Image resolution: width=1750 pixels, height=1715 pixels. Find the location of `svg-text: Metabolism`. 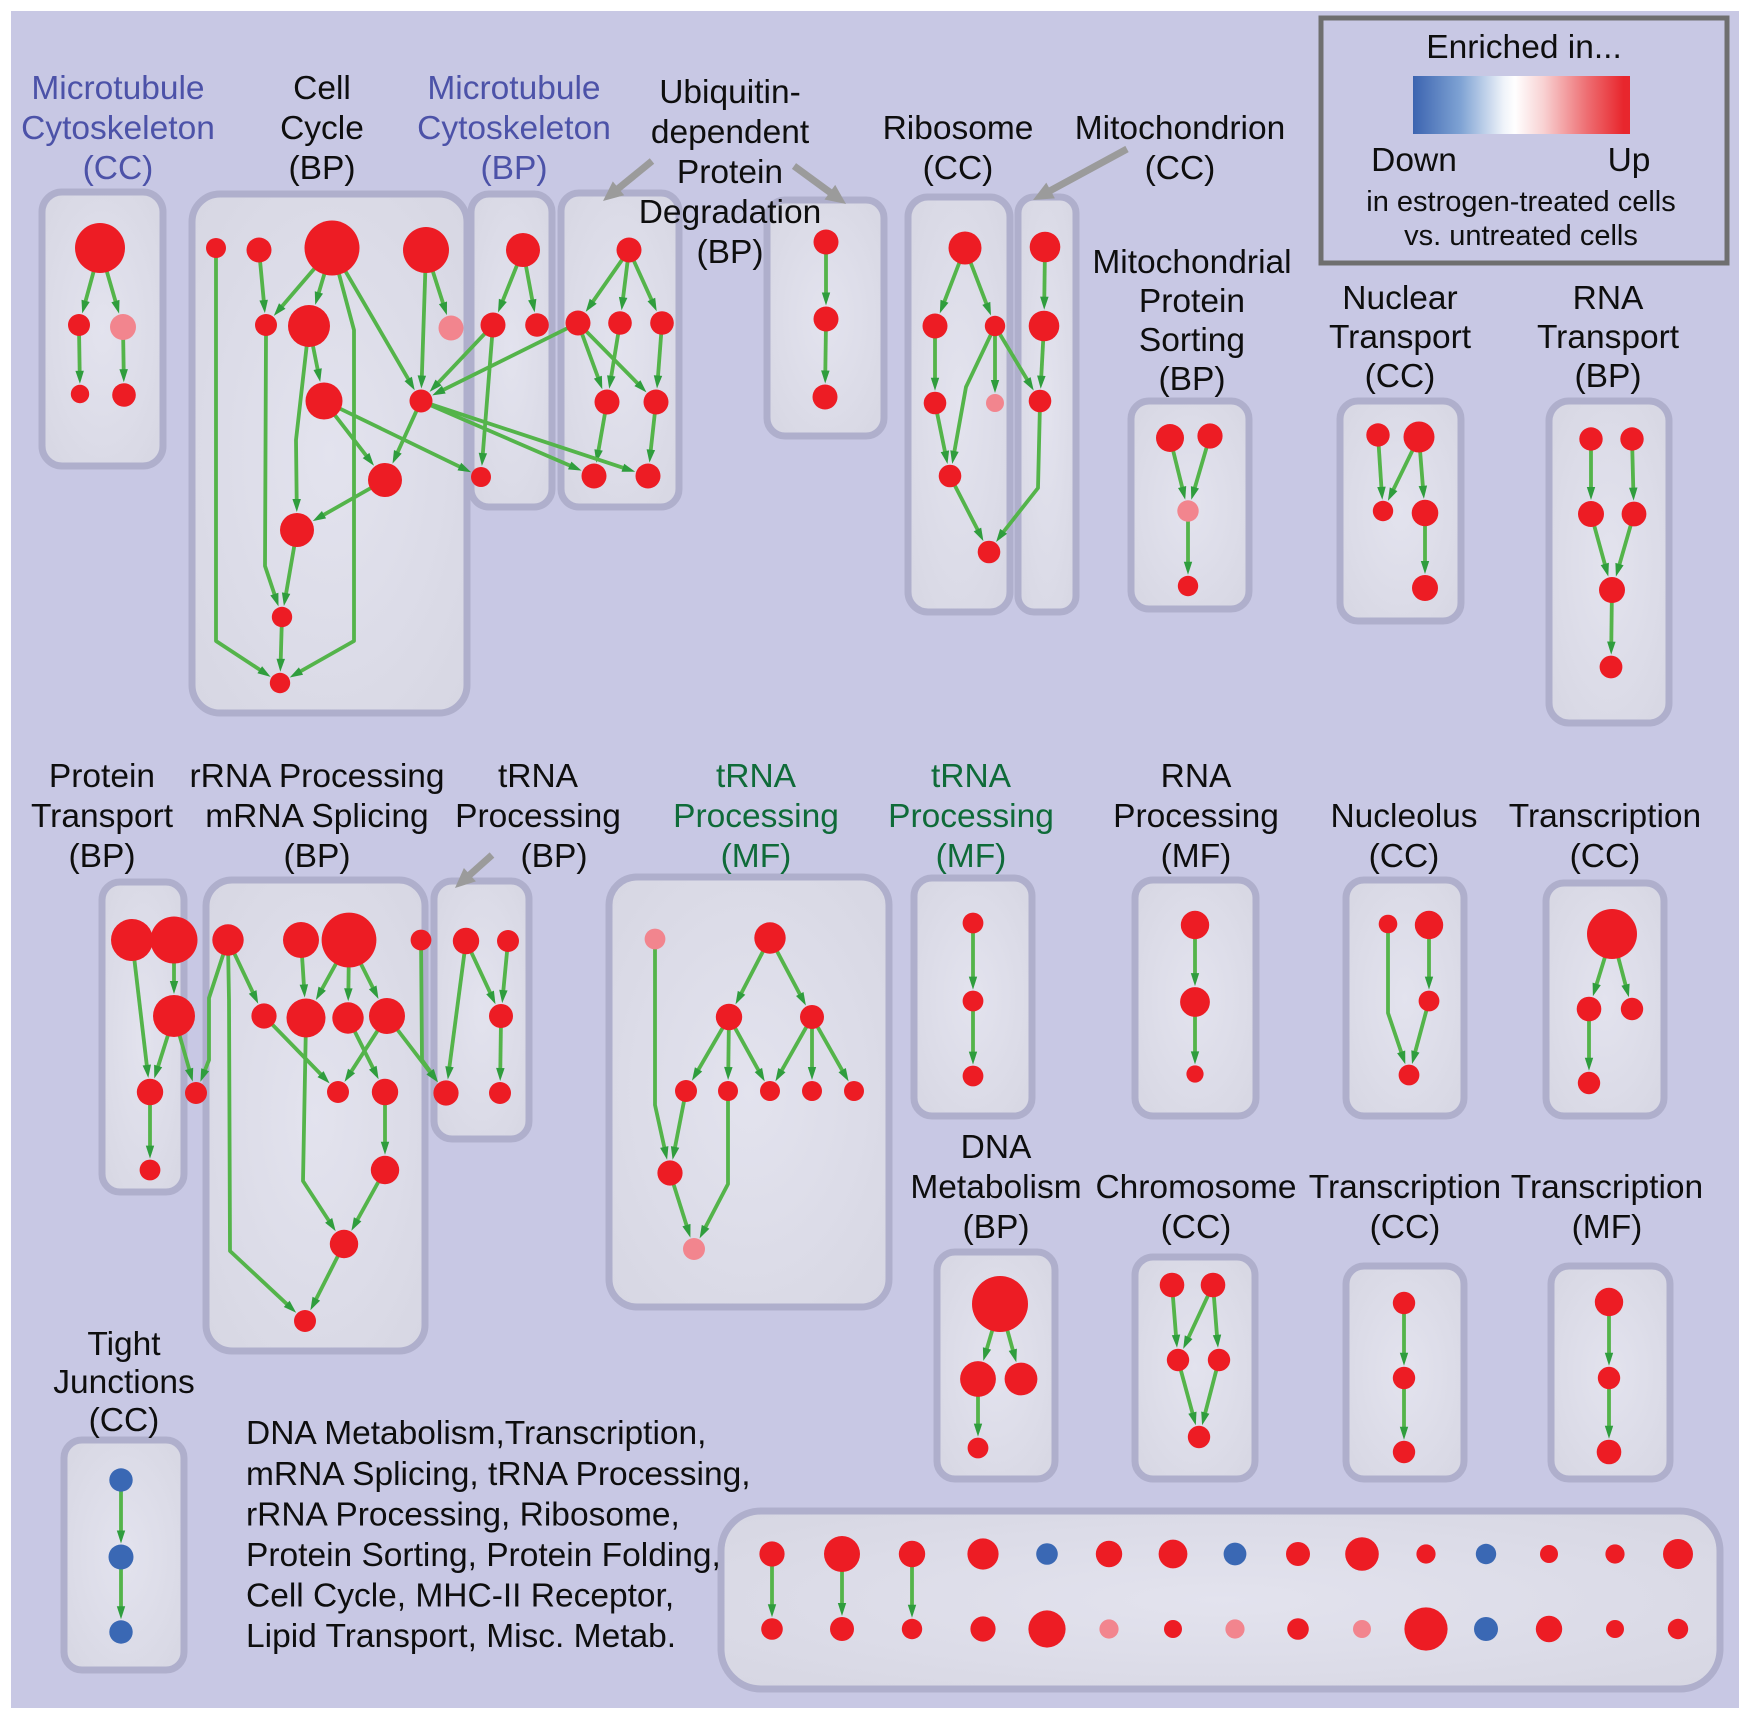

svg-text: Metabolism is located at coordinates (995, 1187).